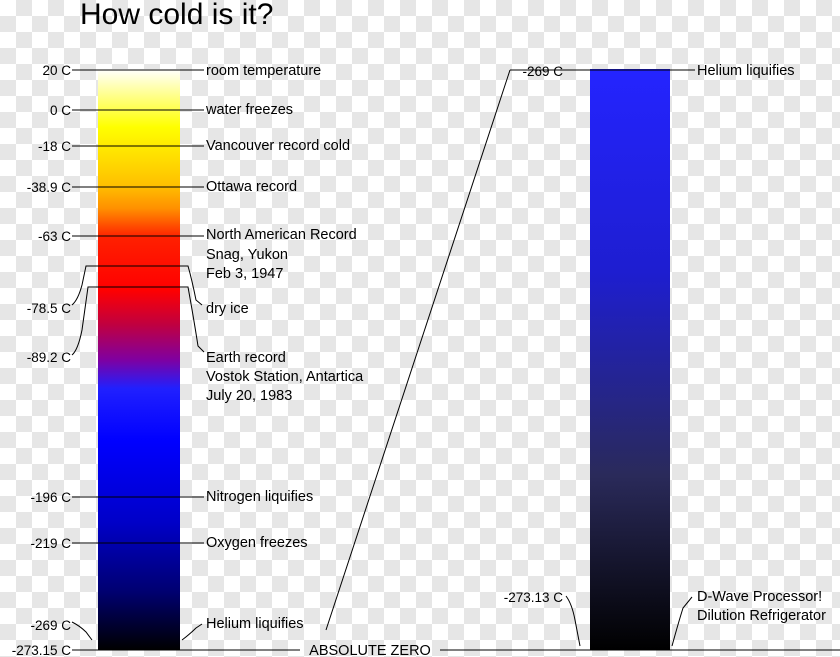 This screenshot has width=840, height=657. Describe the element at coordinates (138, 321) in the screenshot. I see `tick-line-minus89-2c` at that location.